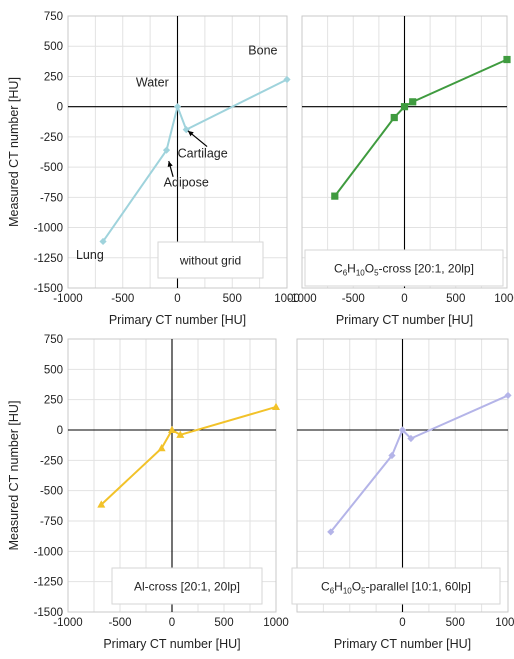  I want to click on legend-label: Al-cross [20:1, 20lp], so click(187, 587).